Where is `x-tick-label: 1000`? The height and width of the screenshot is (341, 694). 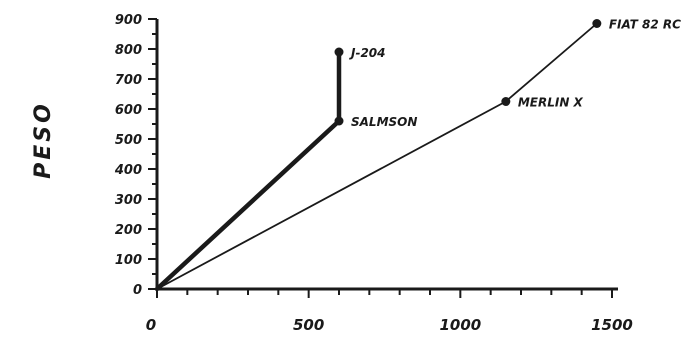 x-tick-label: 1000 is located at coordinates (460, 325).